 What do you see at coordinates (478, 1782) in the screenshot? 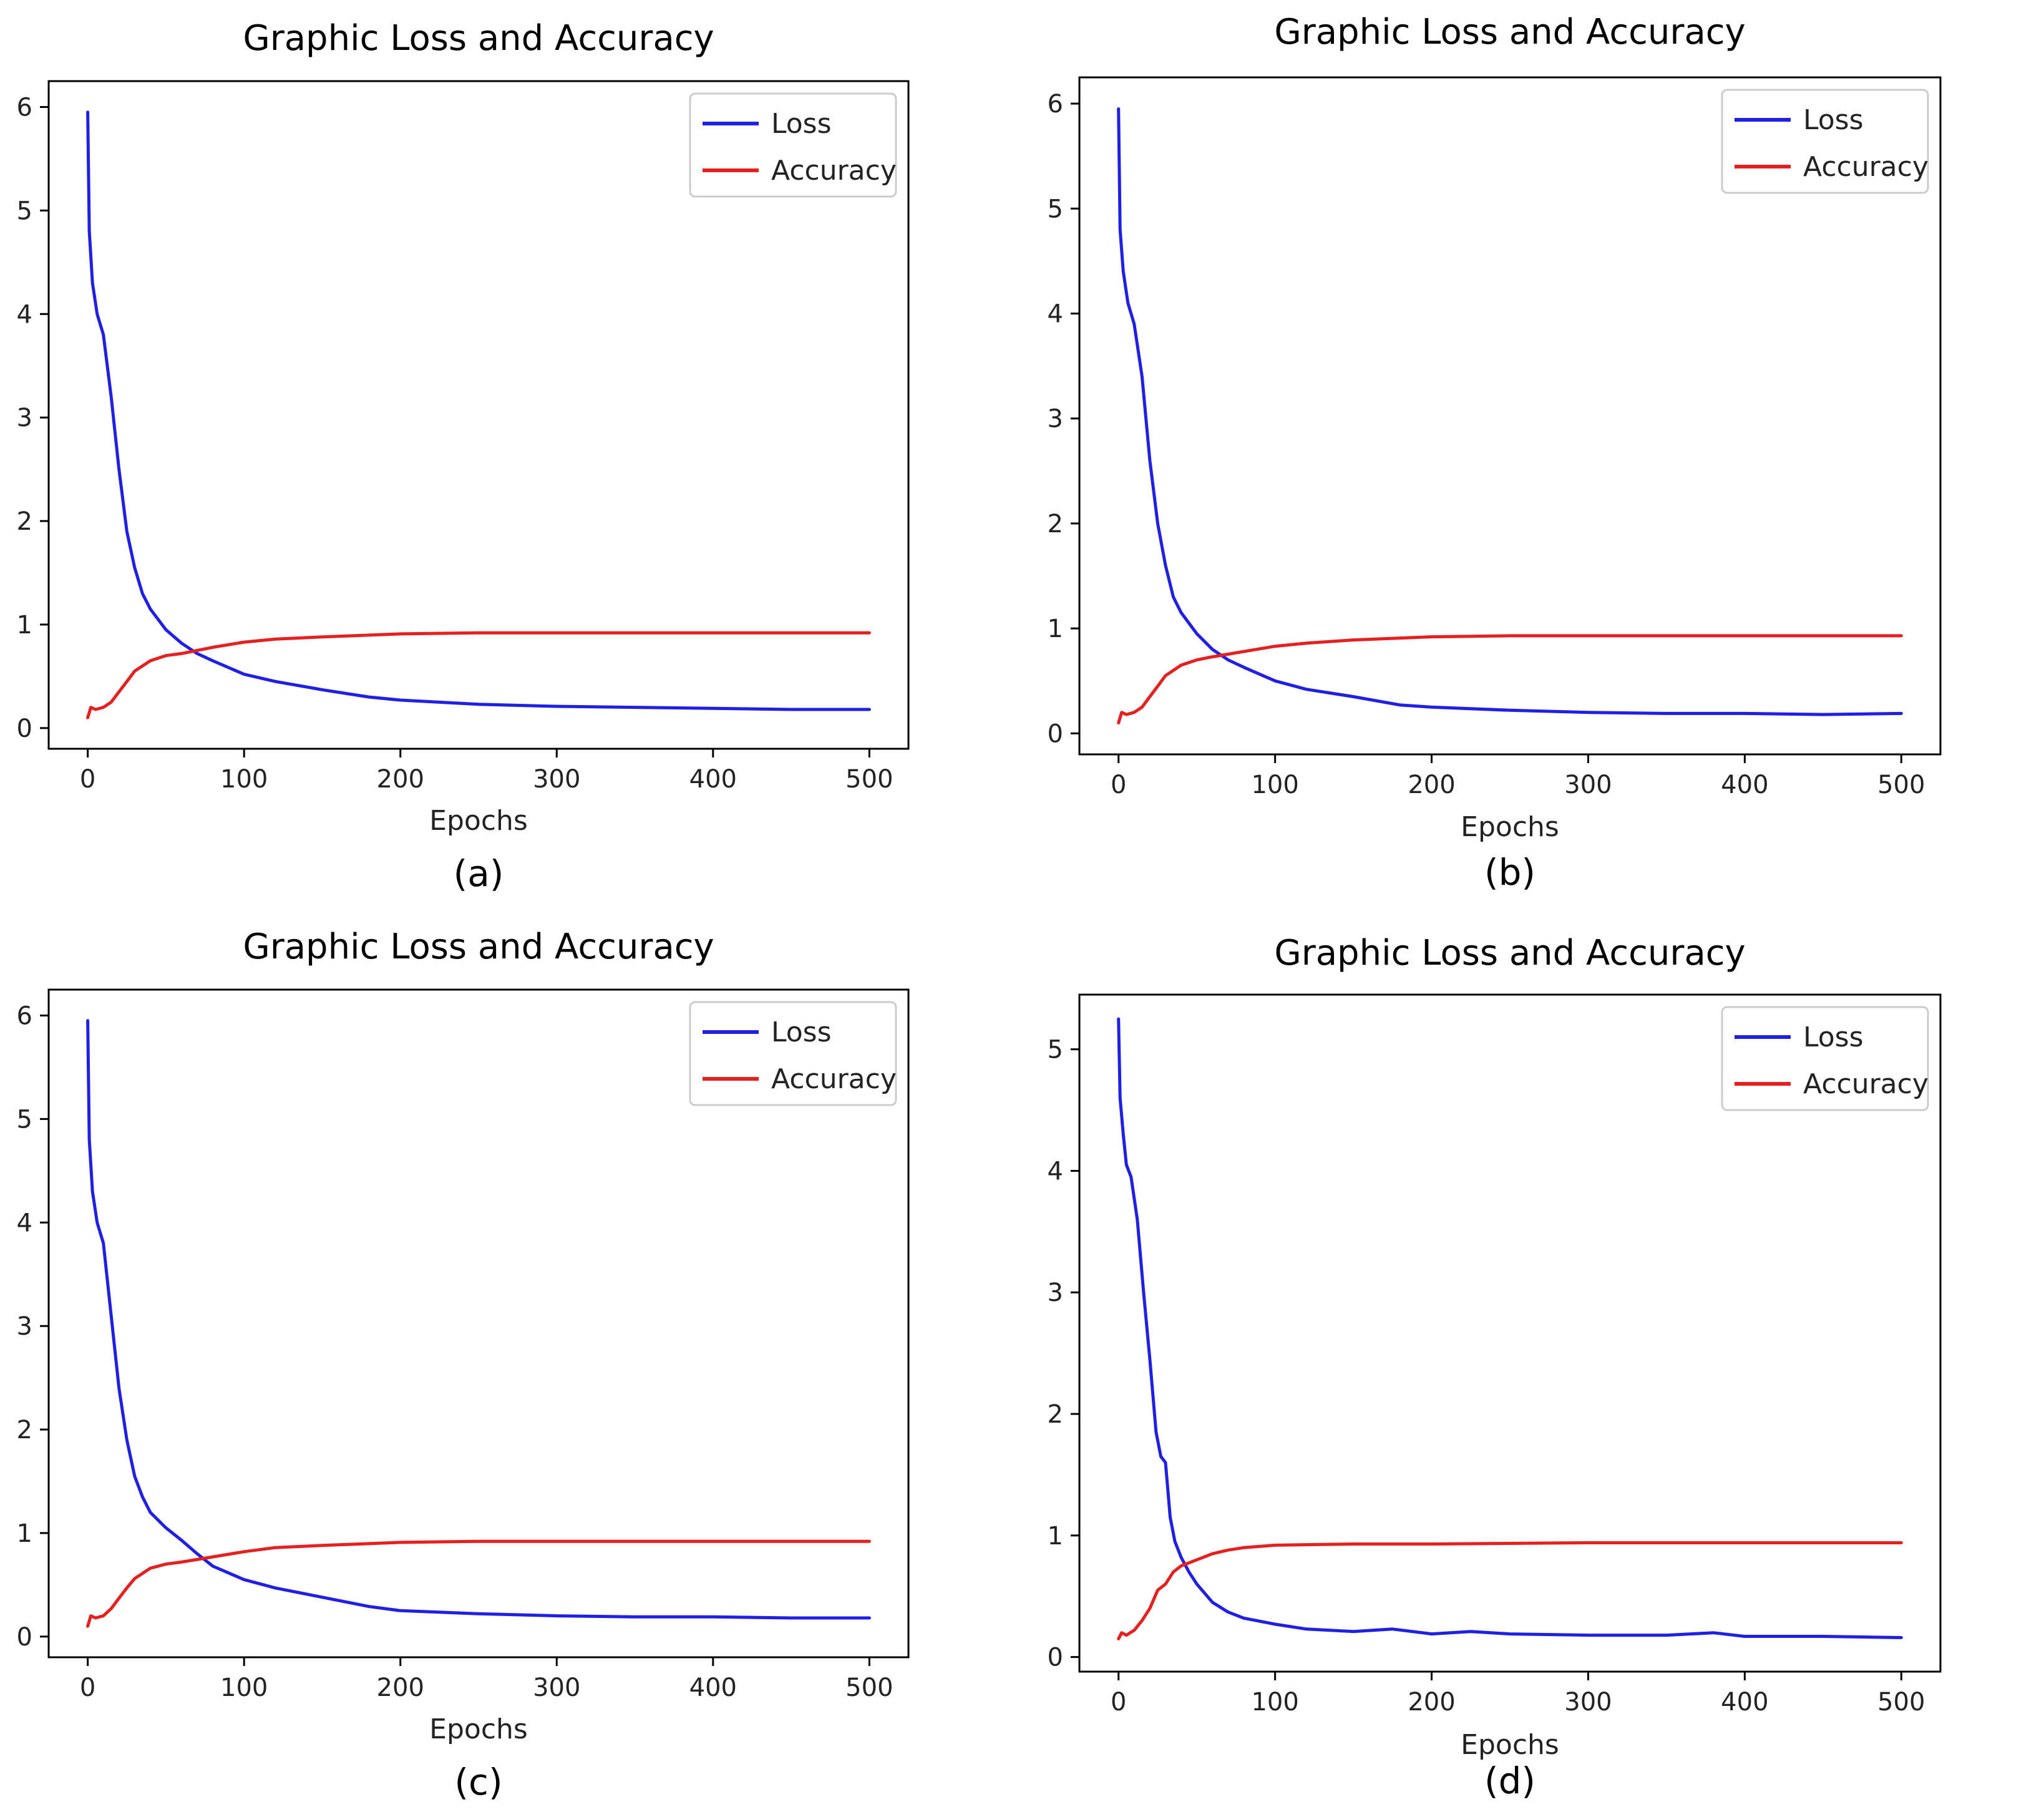
I see `panel-caption: (c)` at bounding box center [478, 1782].